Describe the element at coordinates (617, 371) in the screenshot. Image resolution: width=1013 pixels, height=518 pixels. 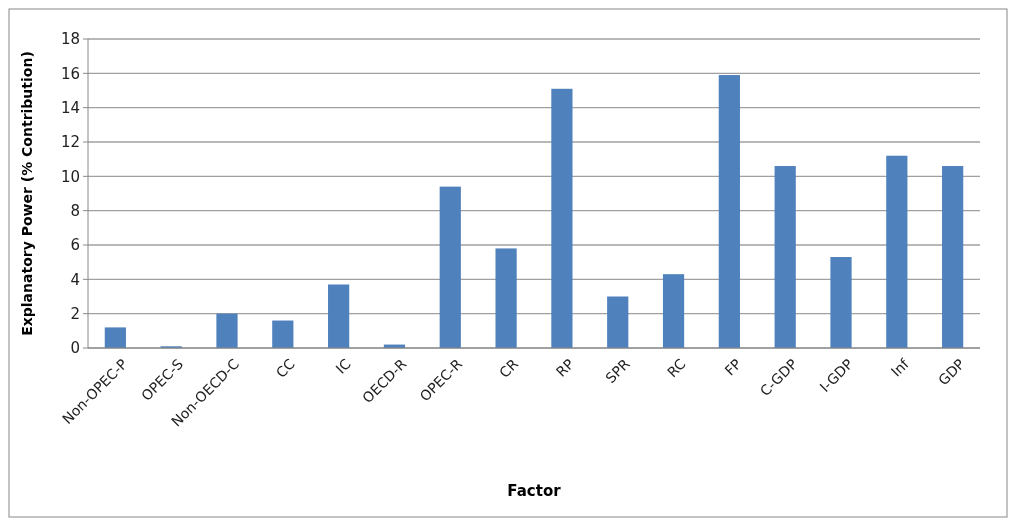
I see `x-tick-label: SPR` at that location.